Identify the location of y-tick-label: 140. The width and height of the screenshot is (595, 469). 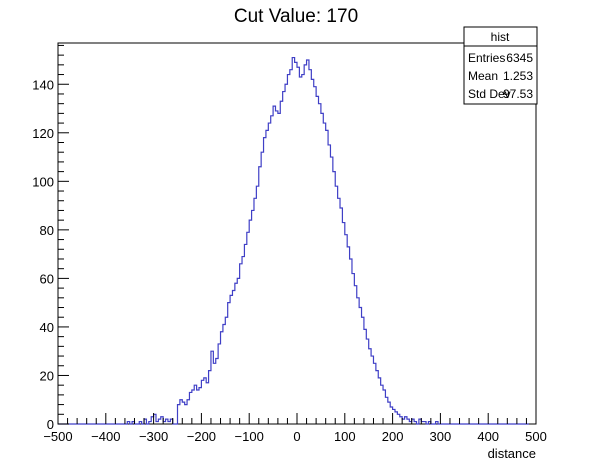
(43, 84).